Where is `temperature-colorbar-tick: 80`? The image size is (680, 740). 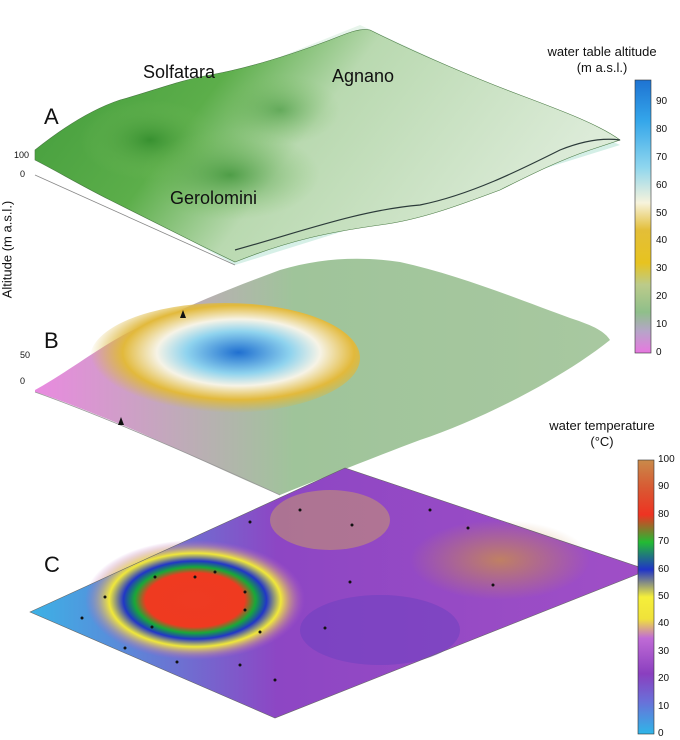
temperature-colorbar-tick: 80 is located at coordinates (664, 514).